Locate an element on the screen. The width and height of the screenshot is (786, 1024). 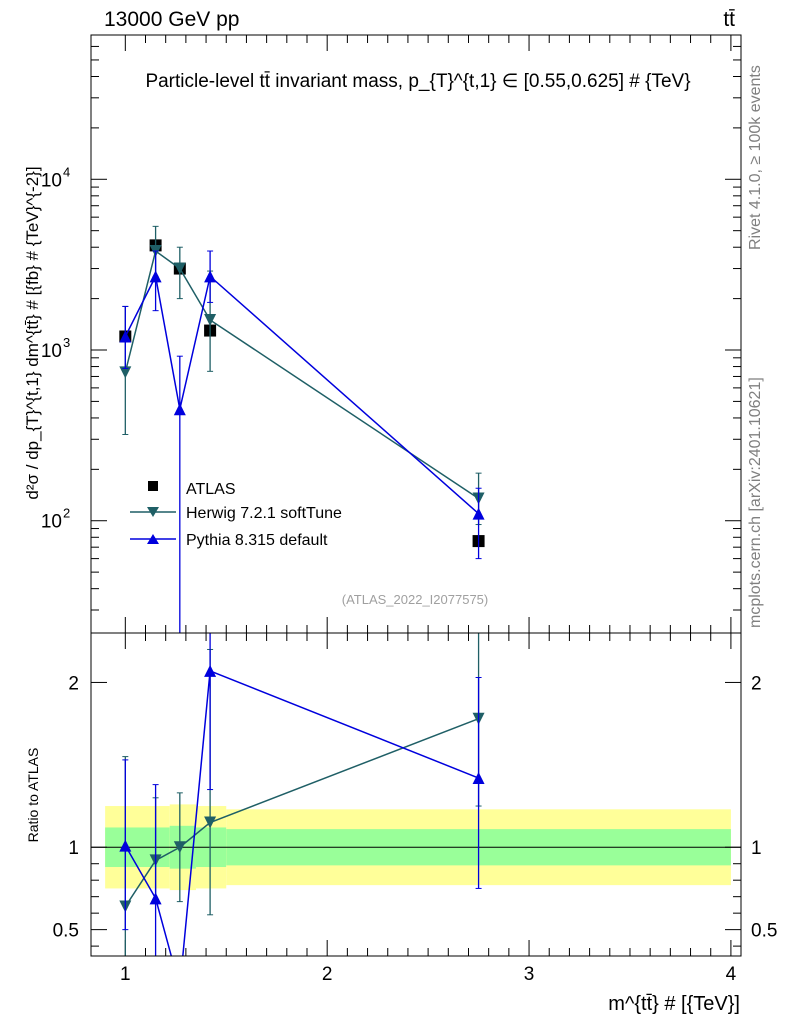
header-right: tt̄ is located at coordinates (729, 19).